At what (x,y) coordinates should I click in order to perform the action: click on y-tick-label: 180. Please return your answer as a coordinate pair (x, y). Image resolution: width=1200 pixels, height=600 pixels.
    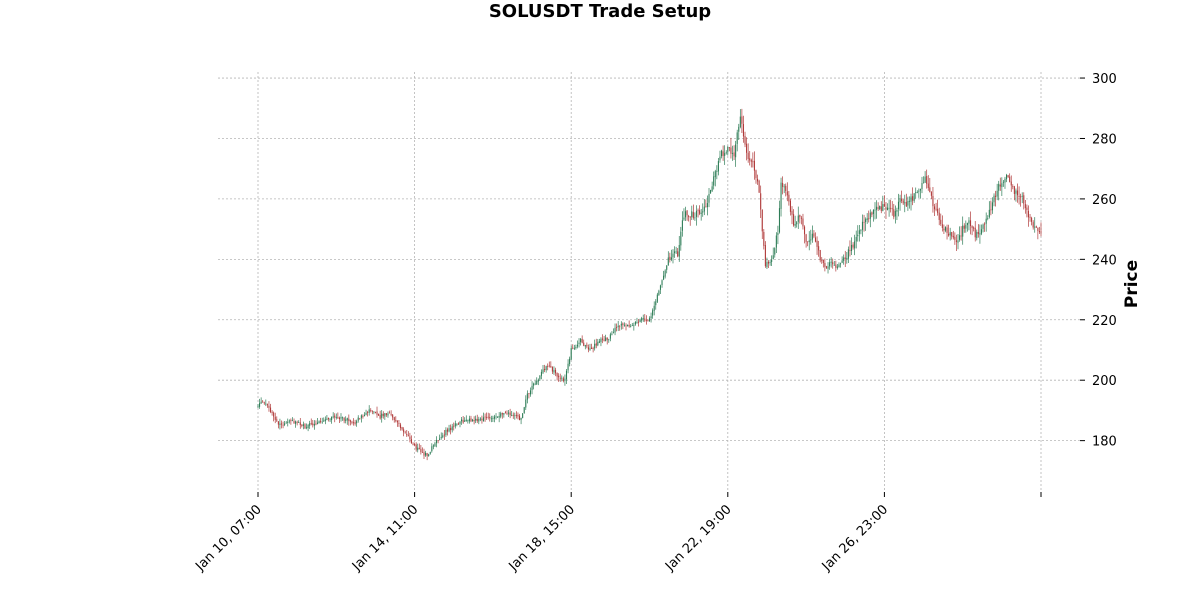
    Looking at the image, I should click on (1104, 442).